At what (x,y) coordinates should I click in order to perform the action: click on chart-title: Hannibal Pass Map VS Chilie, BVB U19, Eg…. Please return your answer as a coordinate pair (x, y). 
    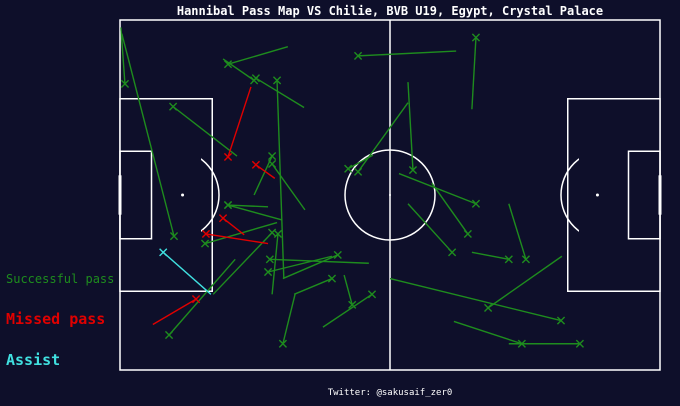
    Looking at the image, I should click on (390, 11).